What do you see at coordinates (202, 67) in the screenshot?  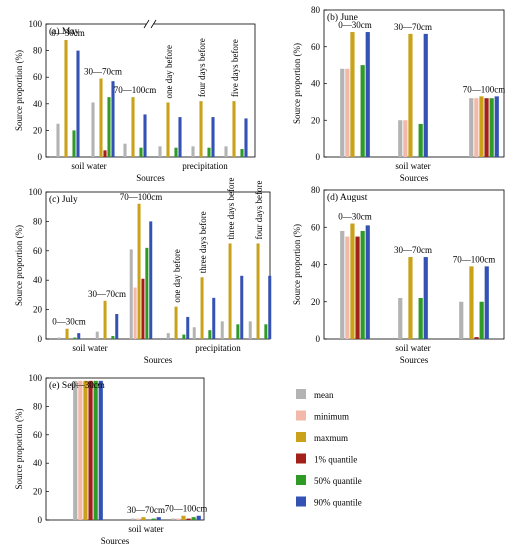 I see `category-label: four days before` at bounding box center [202, 67].